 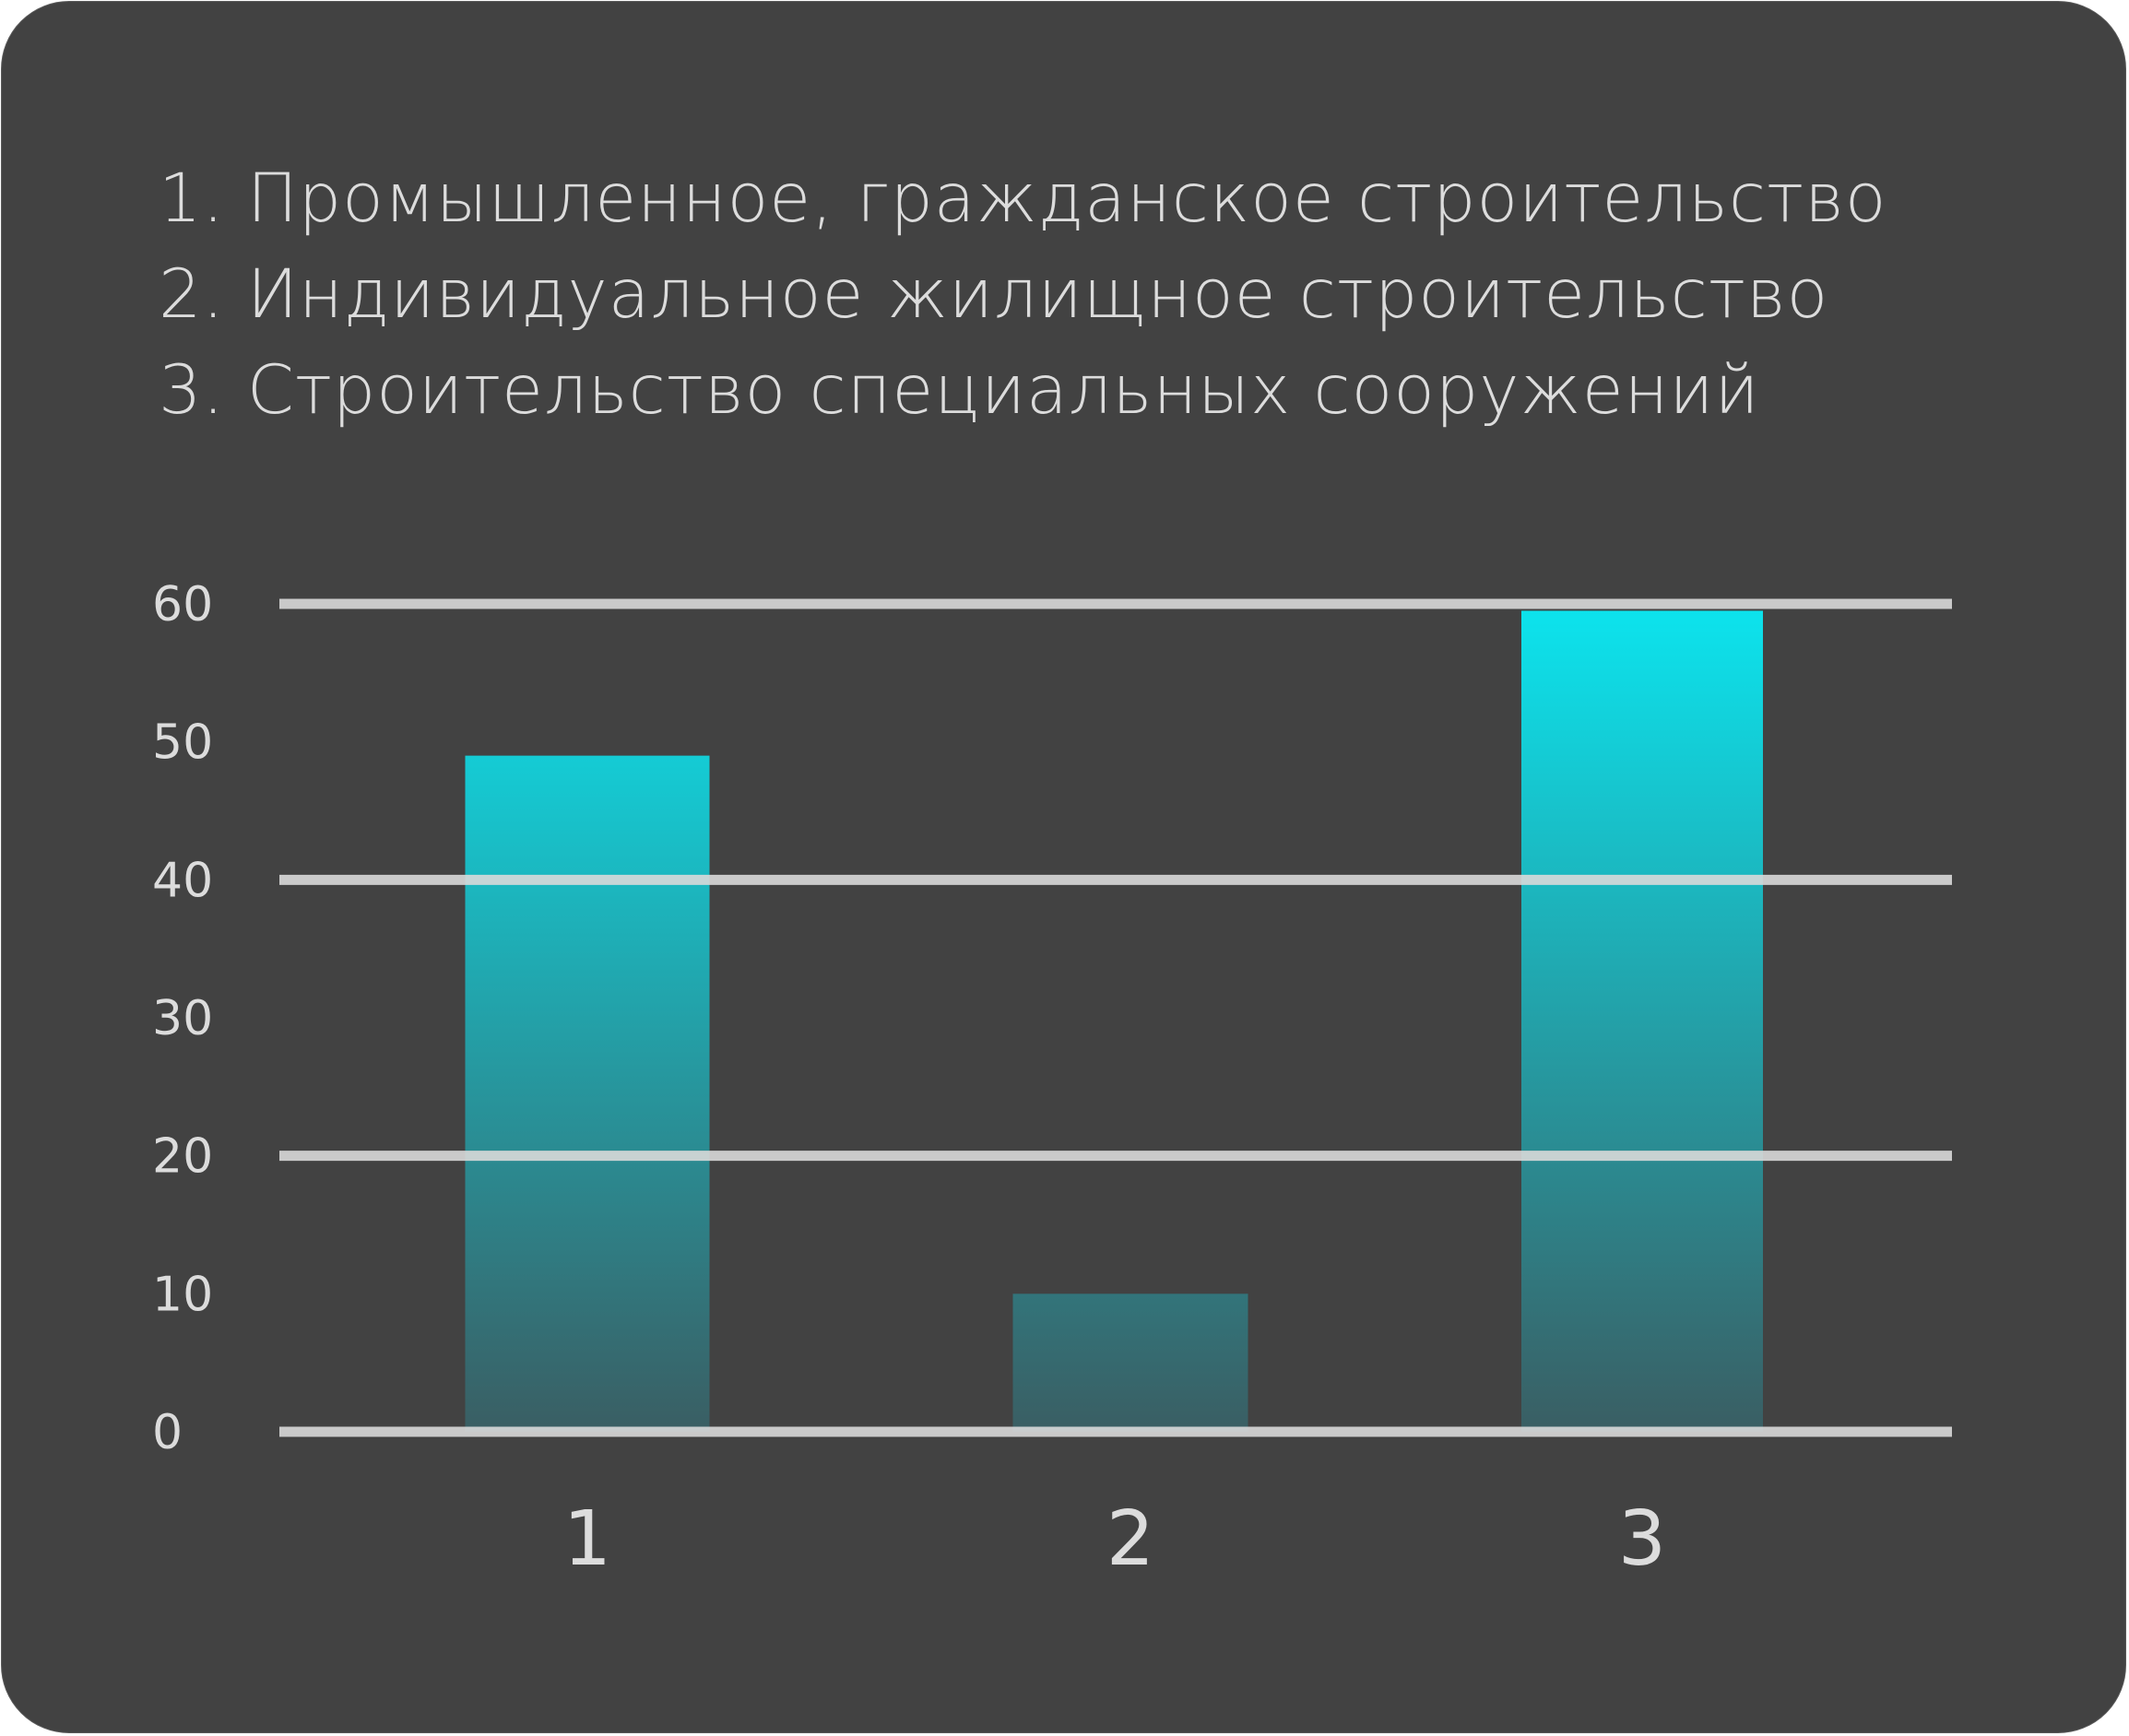 I want to click on y-axis-ticks: 0 10 20 30 40 50 60, so click(x=182, y=1018).